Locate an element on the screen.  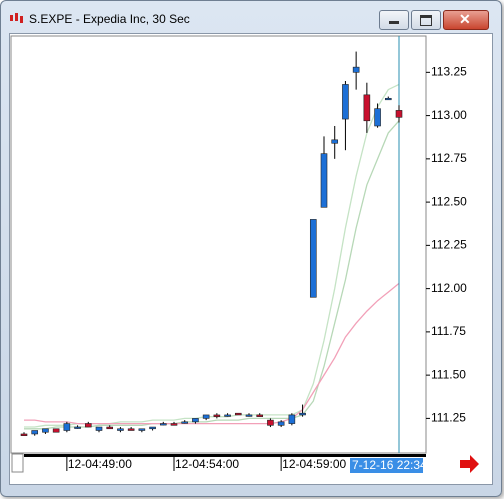
x-tick-label: 12-04:59:00 is located at coordinates (314, 464).